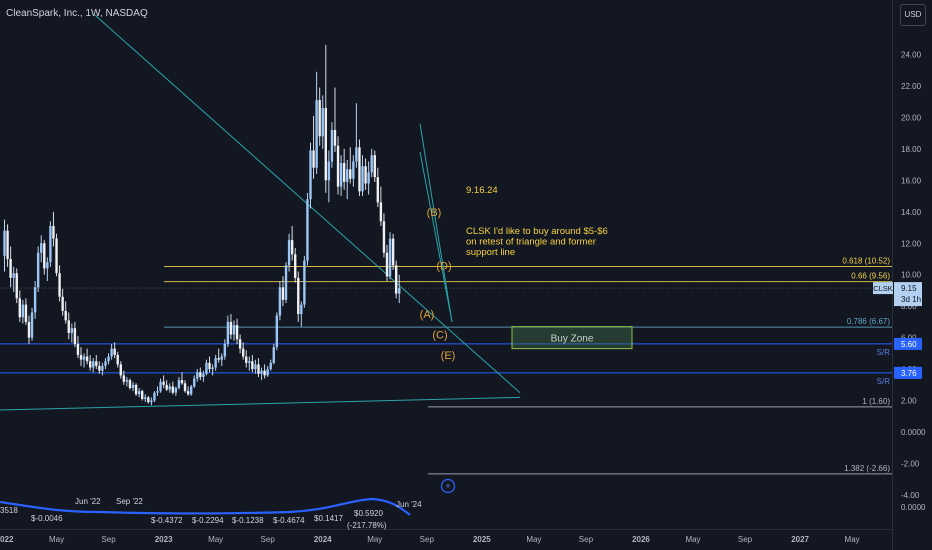 Image resolution: width=932 pixels, height=550 pixels. I want to click on price-tick-label: 24.00, so click(911, 55).